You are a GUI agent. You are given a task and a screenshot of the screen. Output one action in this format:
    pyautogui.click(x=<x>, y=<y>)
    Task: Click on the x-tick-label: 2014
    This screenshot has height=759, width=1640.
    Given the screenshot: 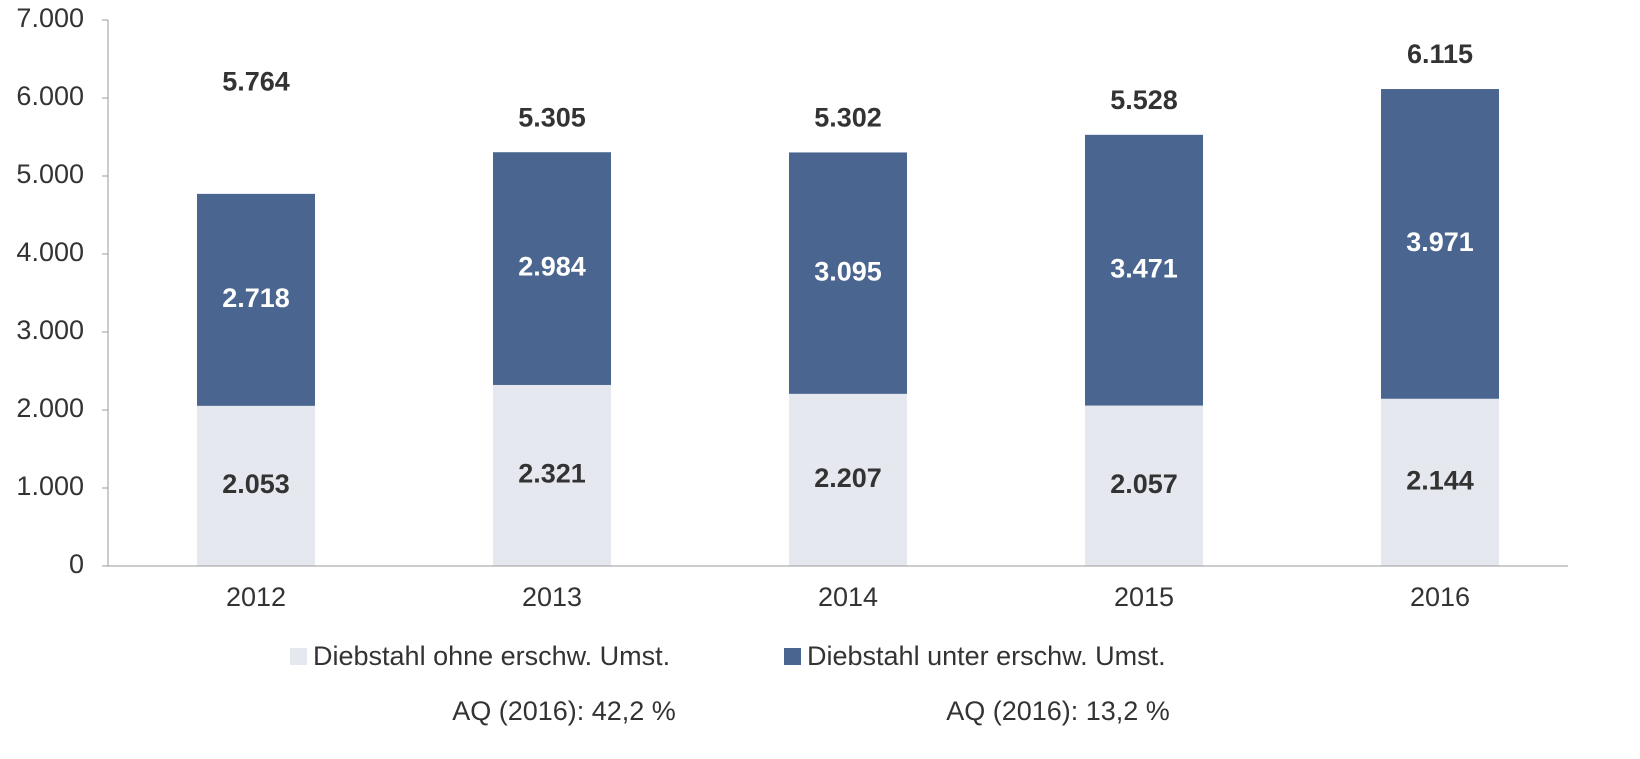 What is the action you would take?
    pyautogui.click(x=848, y=597)
    